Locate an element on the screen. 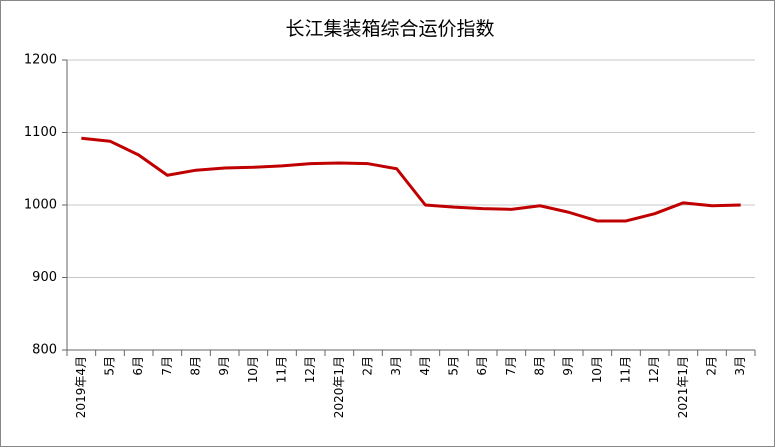  y-tick-label: 1000 is located at coordinates (40, 205).